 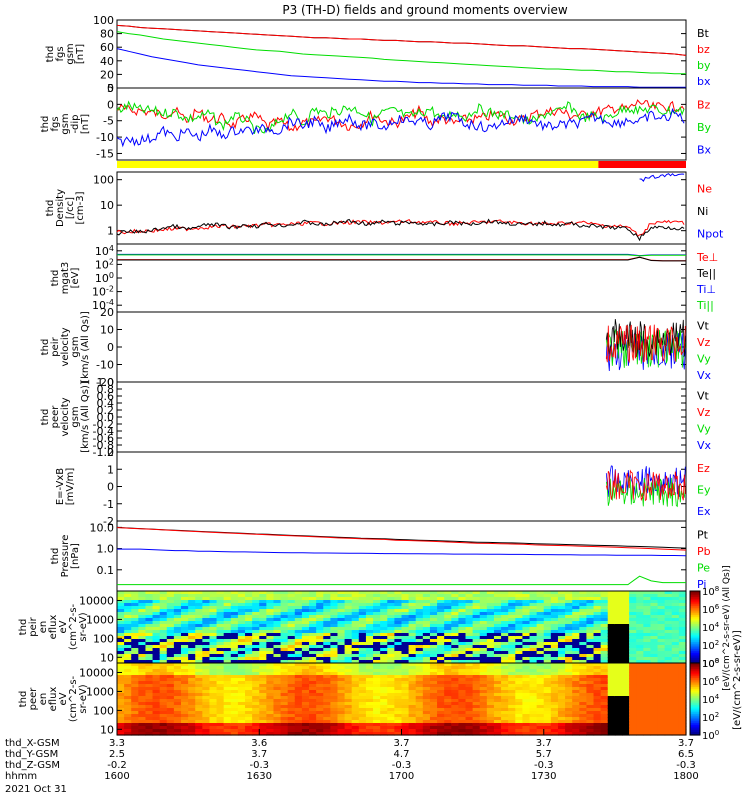 What do you see at coordinates (55, 346) in the screenshot?
I see `ylabel-peir_vel: peir` at bounding box center [55, 346].